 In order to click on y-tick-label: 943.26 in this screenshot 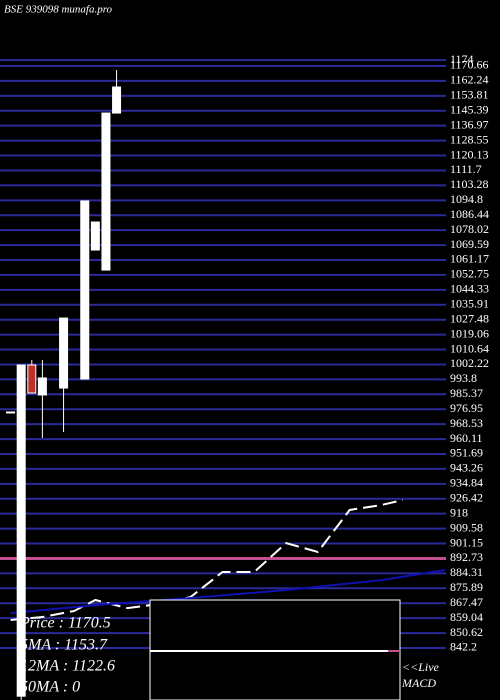, I will do `click(466, 468)`.